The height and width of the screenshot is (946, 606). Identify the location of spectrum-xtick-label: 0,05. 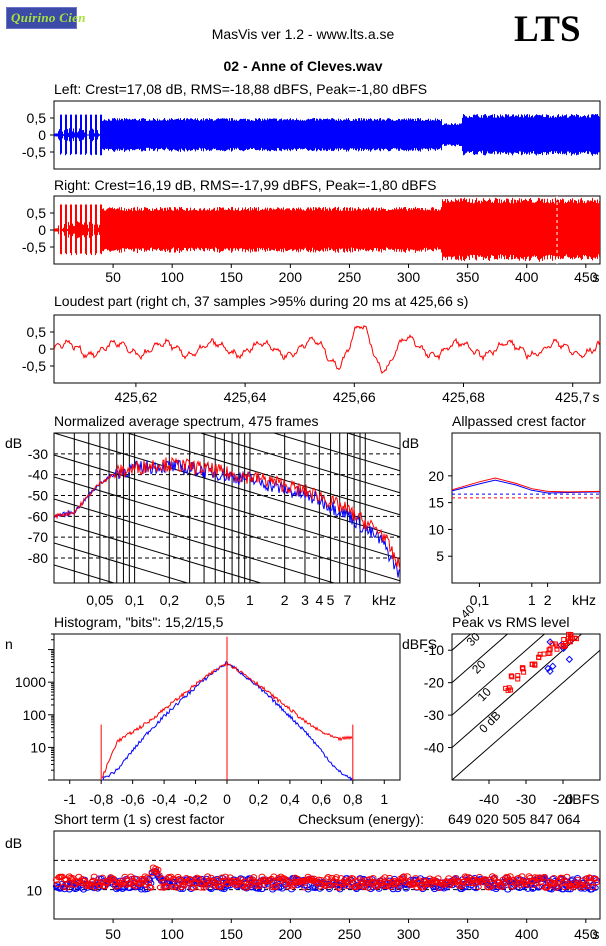
(99, 600).